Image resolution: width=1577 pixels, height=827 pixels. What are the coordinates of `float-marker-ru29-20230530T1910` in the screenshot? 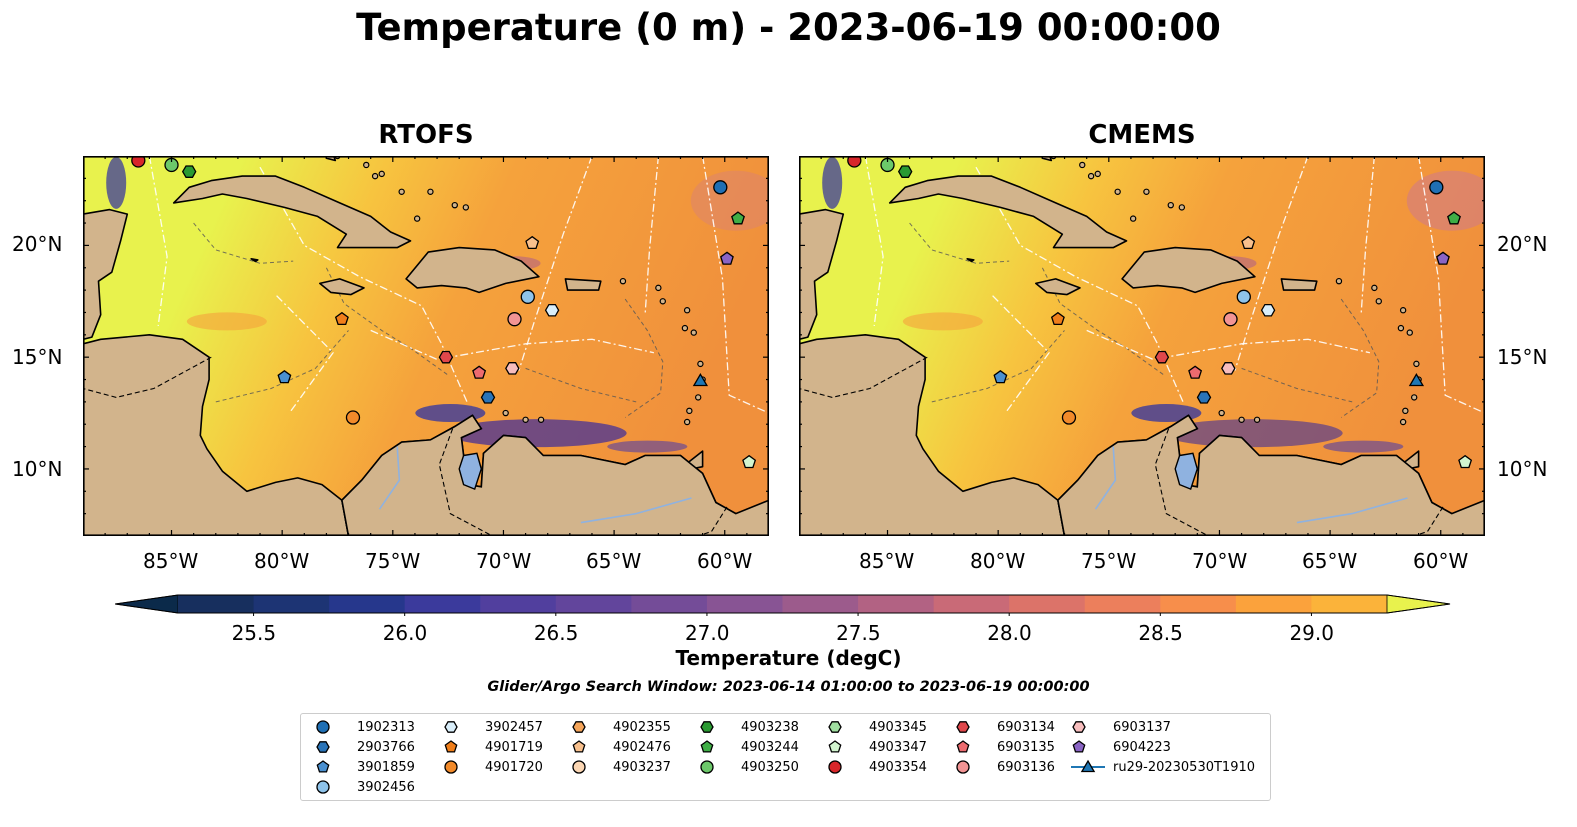 It's located at (1416, 380).